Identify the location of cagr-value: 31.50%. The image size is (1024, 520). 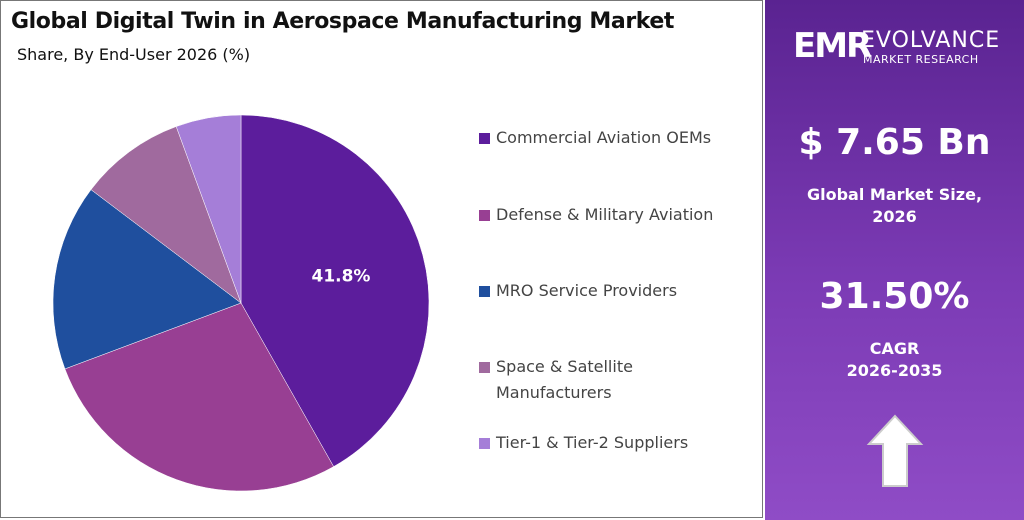
(894, 296).